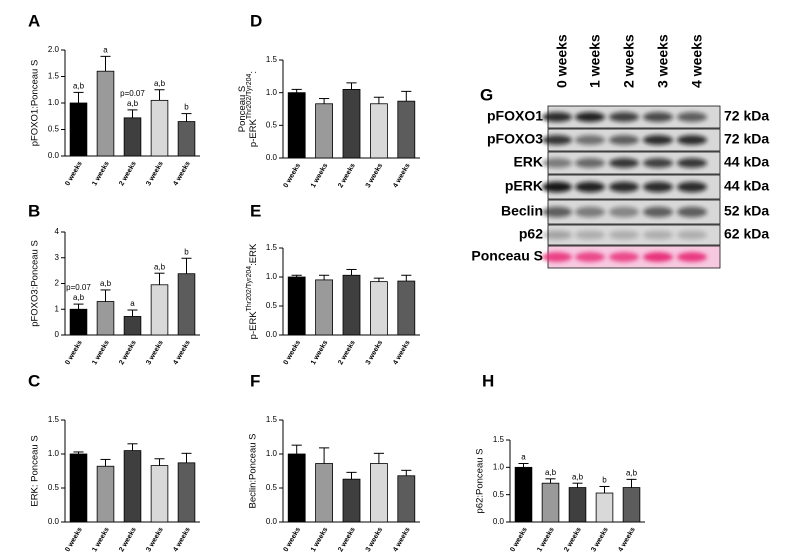 This screenshot has height=553, width=797. Describe the element at coordinates (515, 139) in the screenshot. I see `blot-row-label: pFOXO3` at that location.